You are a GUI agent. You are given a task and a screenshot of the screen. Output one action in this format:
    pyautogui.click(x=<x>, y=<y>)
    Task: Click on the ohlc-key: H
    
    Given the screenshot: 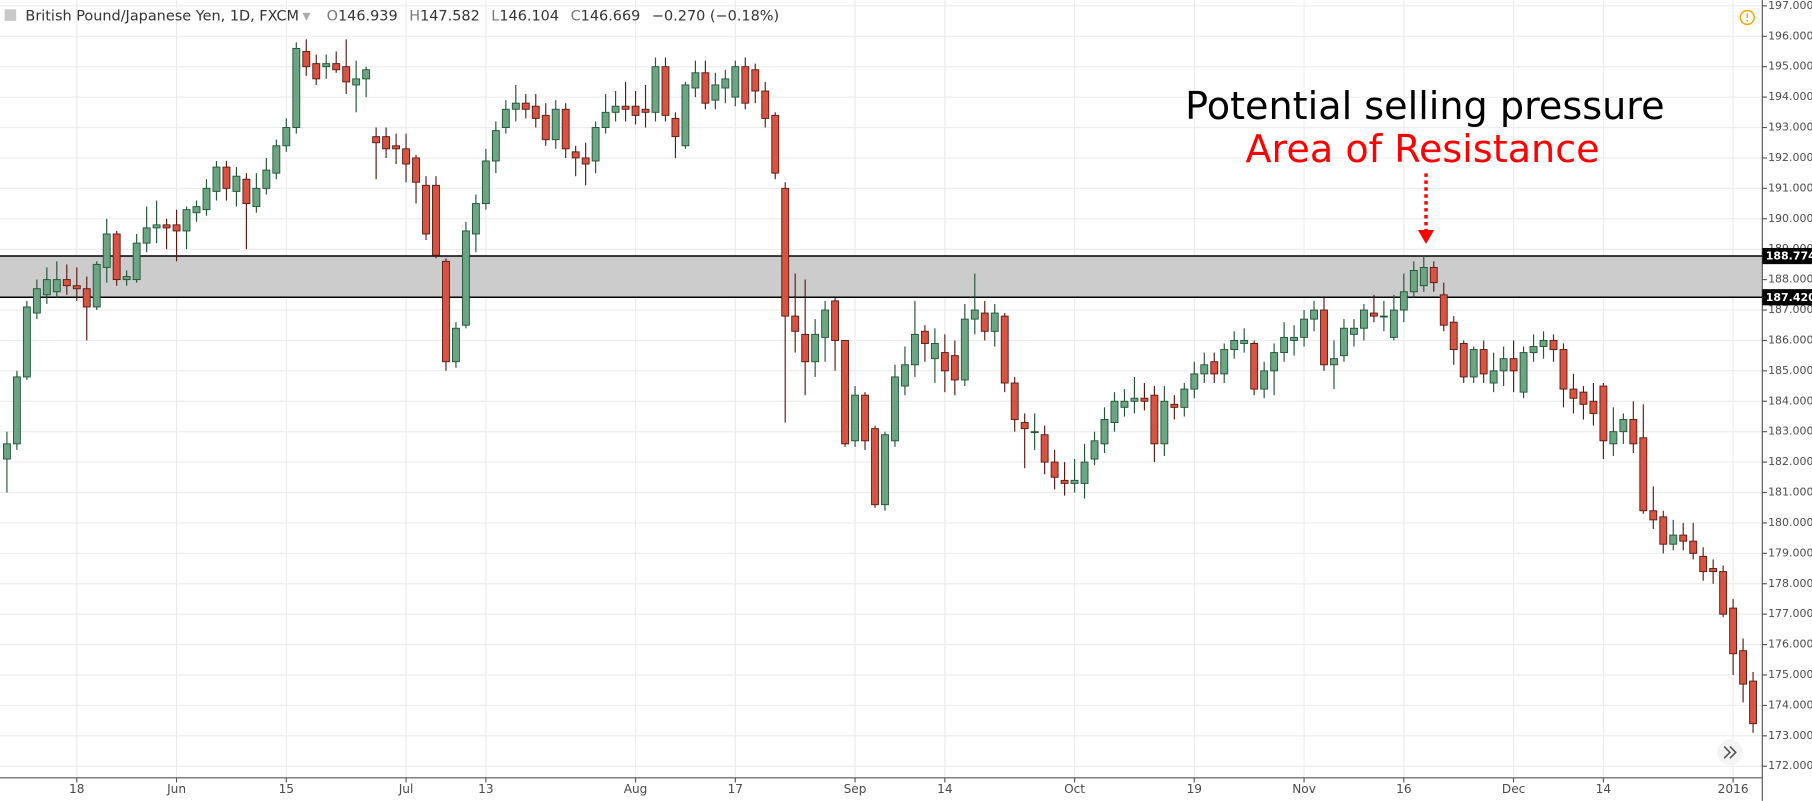 What is the action you would take?
    pyautogui.click(x=414, y=16)
    